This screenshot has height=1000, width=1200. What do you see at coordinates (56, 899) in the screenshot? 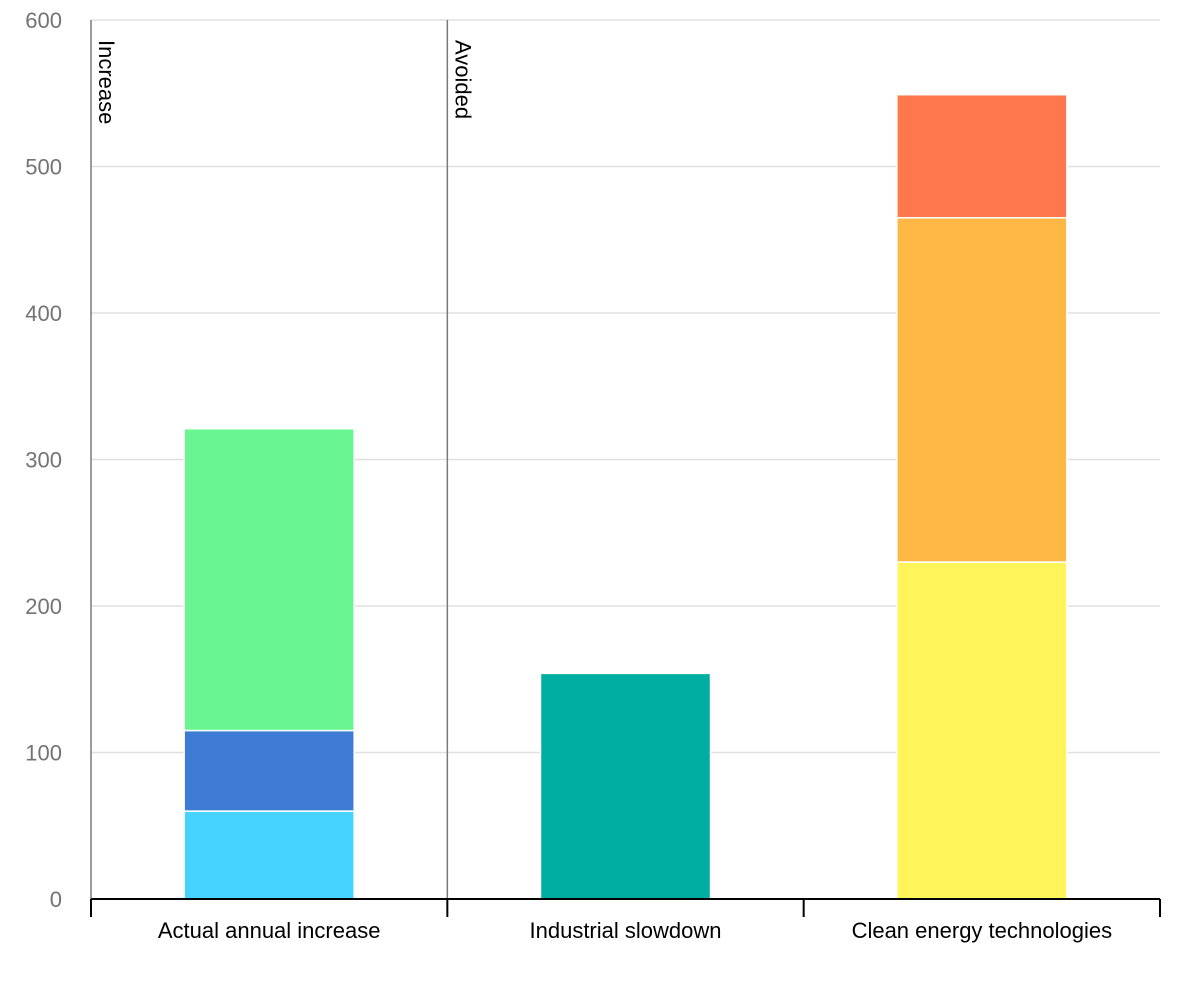
I see `y-tick-label: 0` at bounding box center [56, 899].